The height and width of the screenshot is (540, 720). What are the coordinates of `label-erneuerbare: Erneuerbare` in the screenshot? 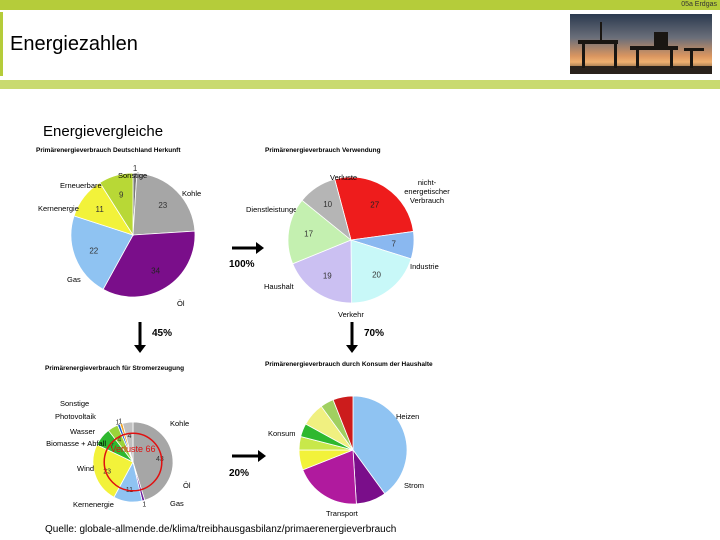 It's located at (81, 185).